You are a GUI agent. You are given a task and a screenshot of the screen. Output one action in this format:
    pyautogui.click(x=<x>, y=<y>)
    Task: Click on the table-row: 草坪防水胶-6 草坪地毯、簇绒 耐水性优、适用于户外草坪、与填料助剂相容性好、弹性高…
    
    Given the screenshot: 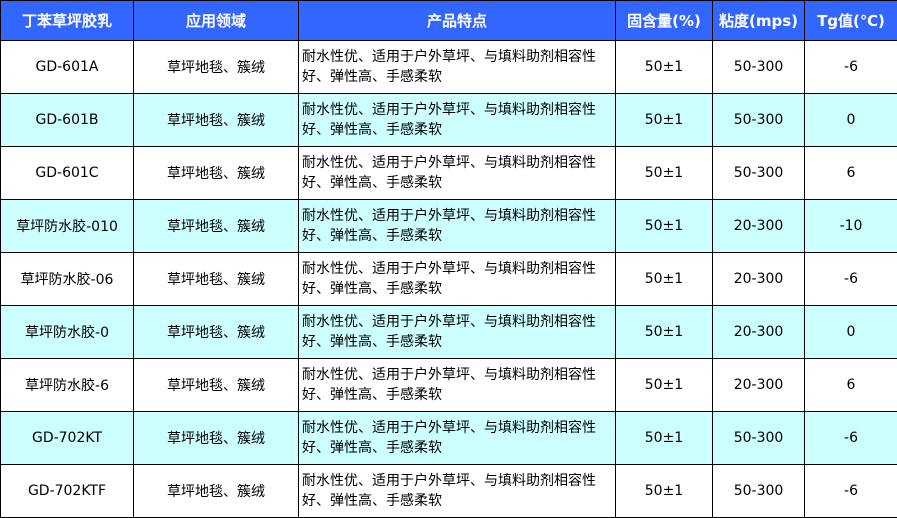 What is the action you would take?
    pyautogui.click(x=448, y=385)
    